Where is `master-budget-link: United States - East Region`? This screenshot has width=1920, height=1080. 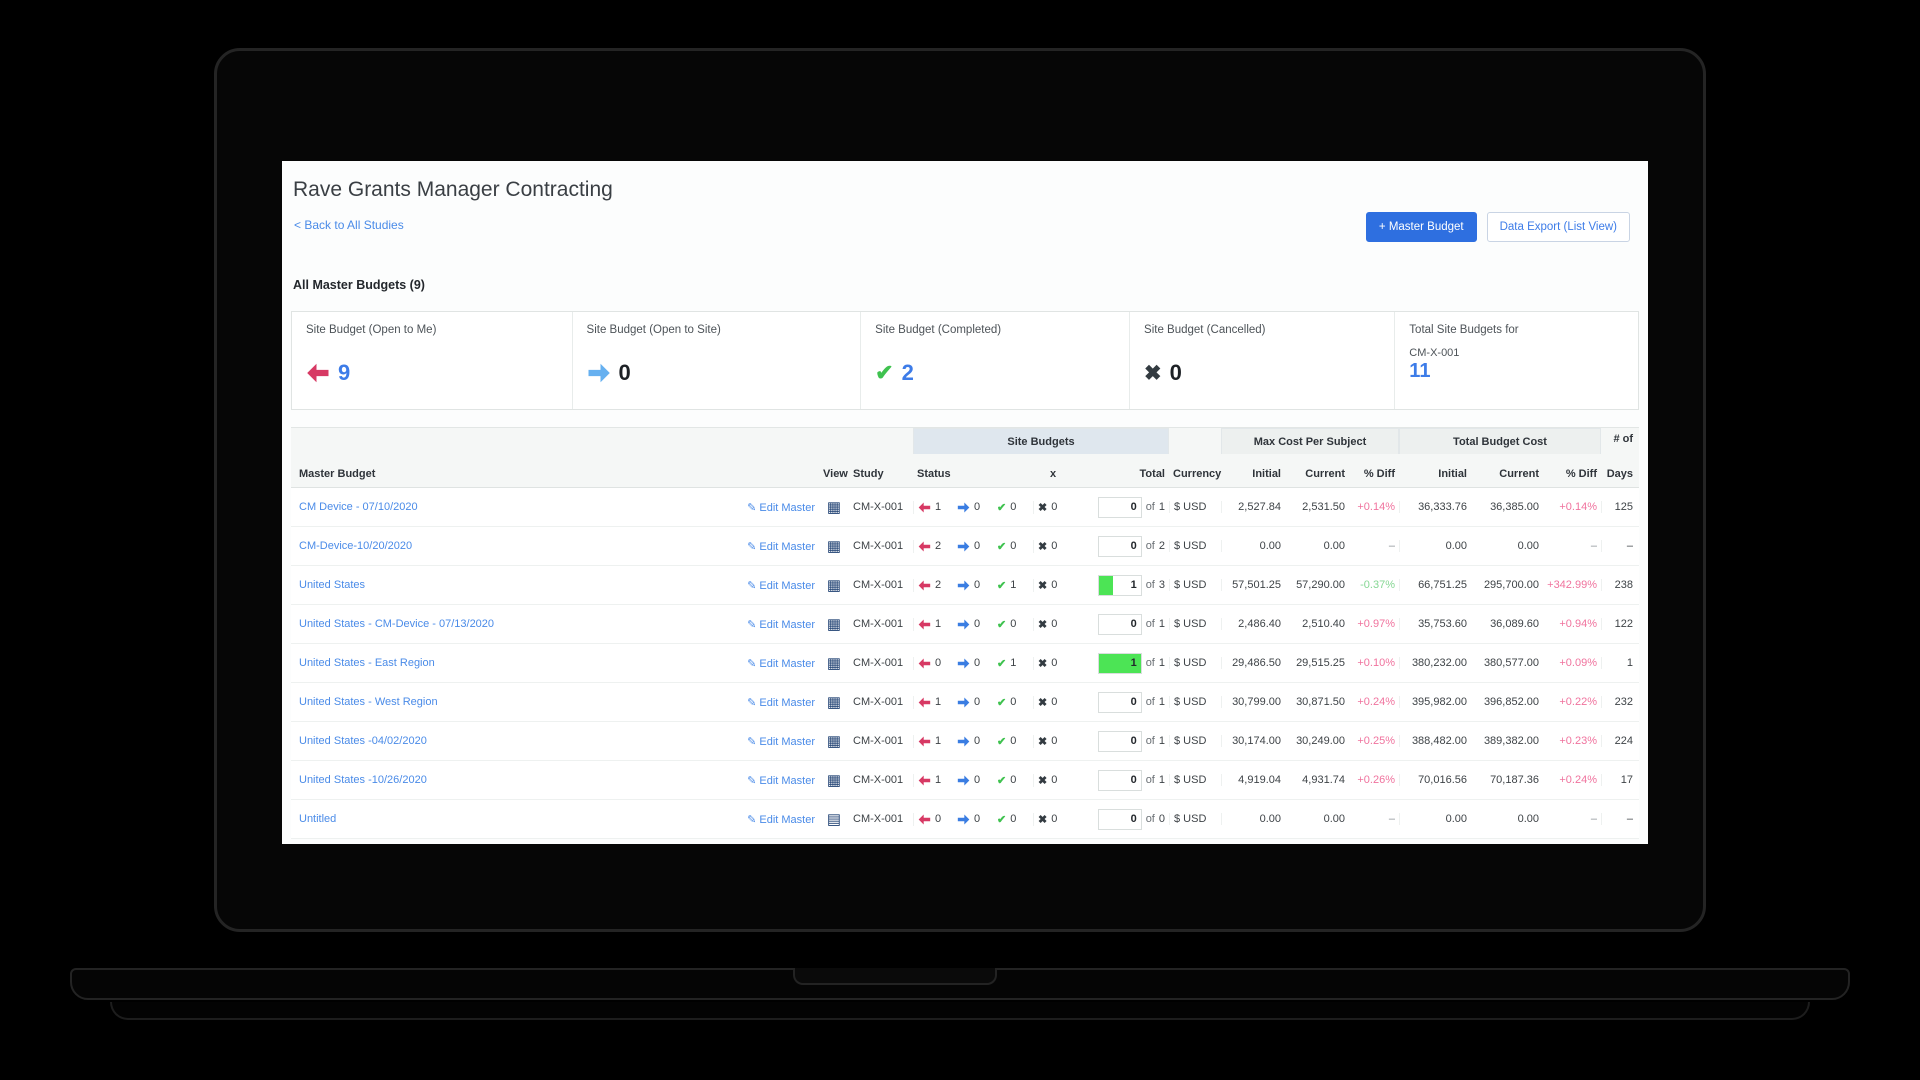 master-budget-link: United States - East Region is located at coordinates (367, 663).